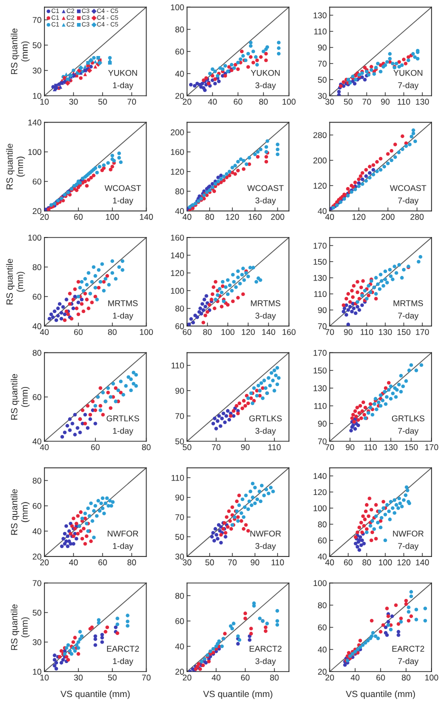 This screenshot has width=444, height=716. What do you see at coordinates (320, 135) in the screenshot?
I see `y-tick-label: 280` at bounding box center [320, 135].